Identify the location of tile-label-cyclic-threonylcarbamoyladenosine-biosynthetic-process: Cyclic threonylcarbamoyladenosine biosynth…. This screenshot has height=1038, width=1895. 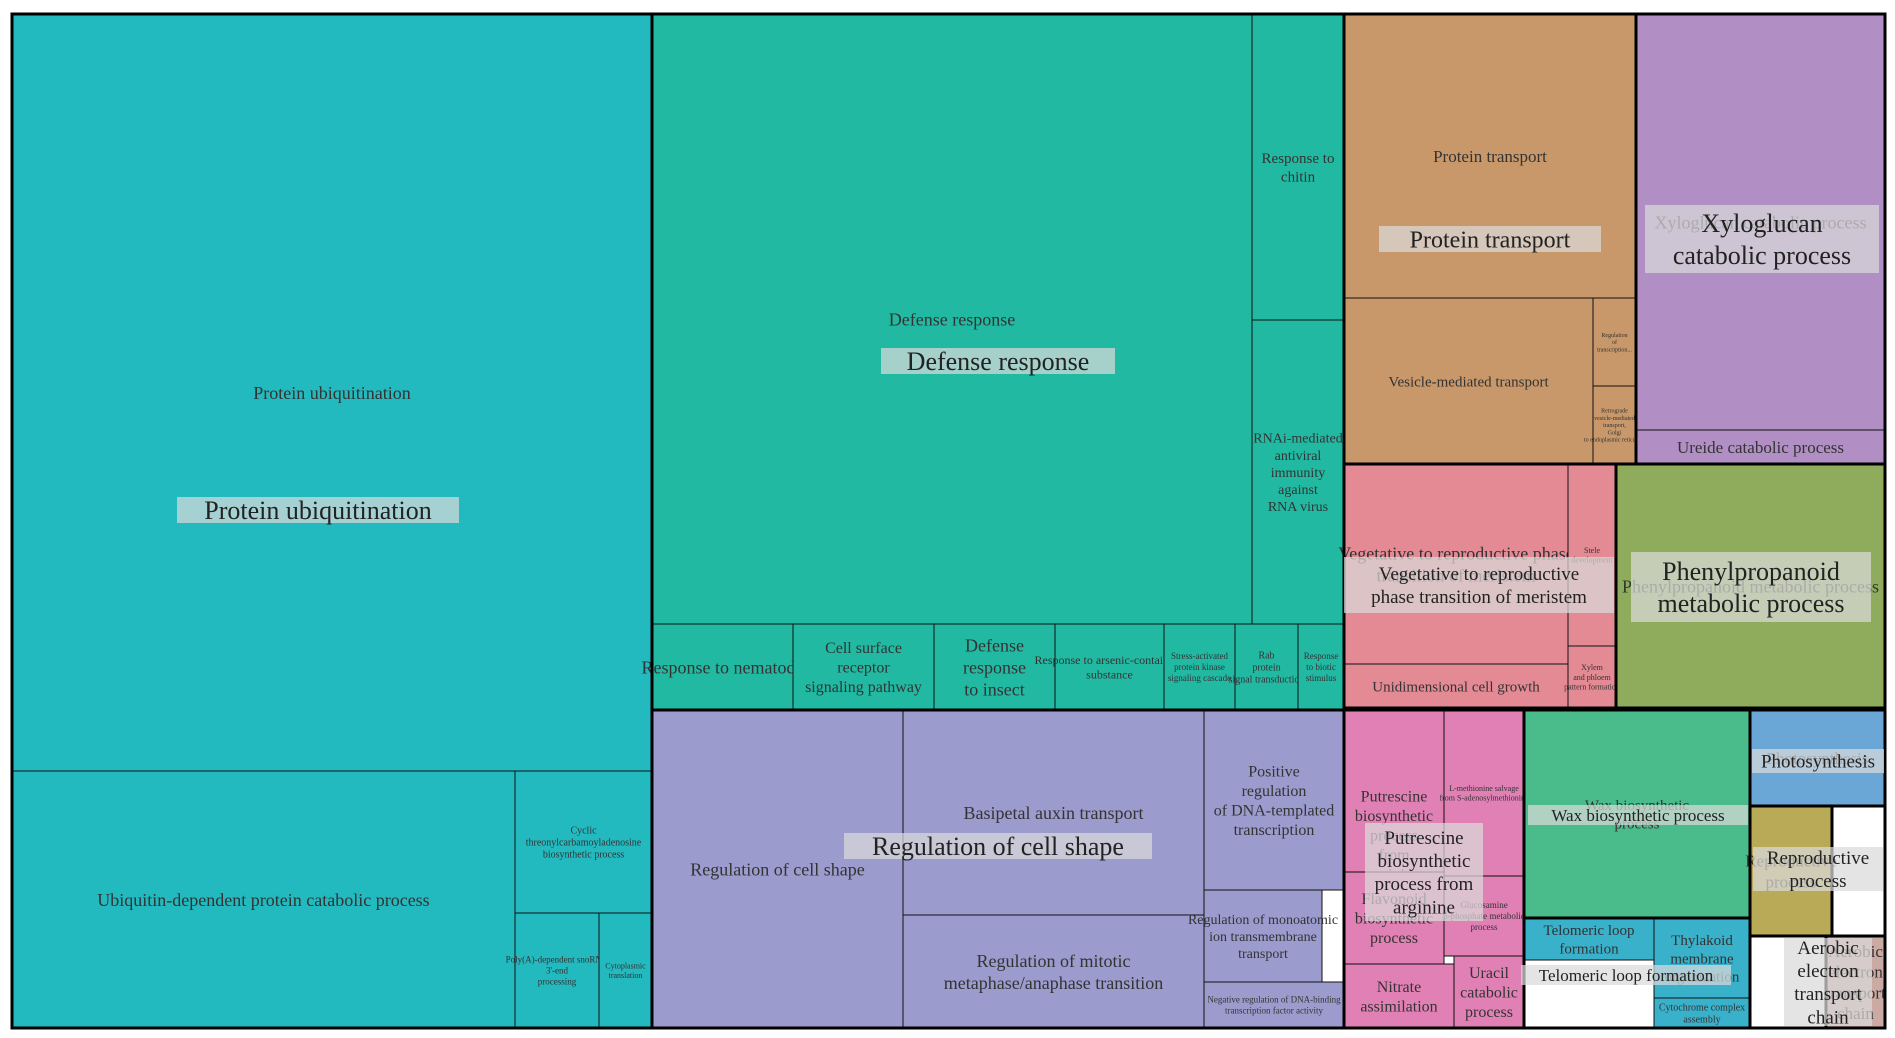
(584, 842).